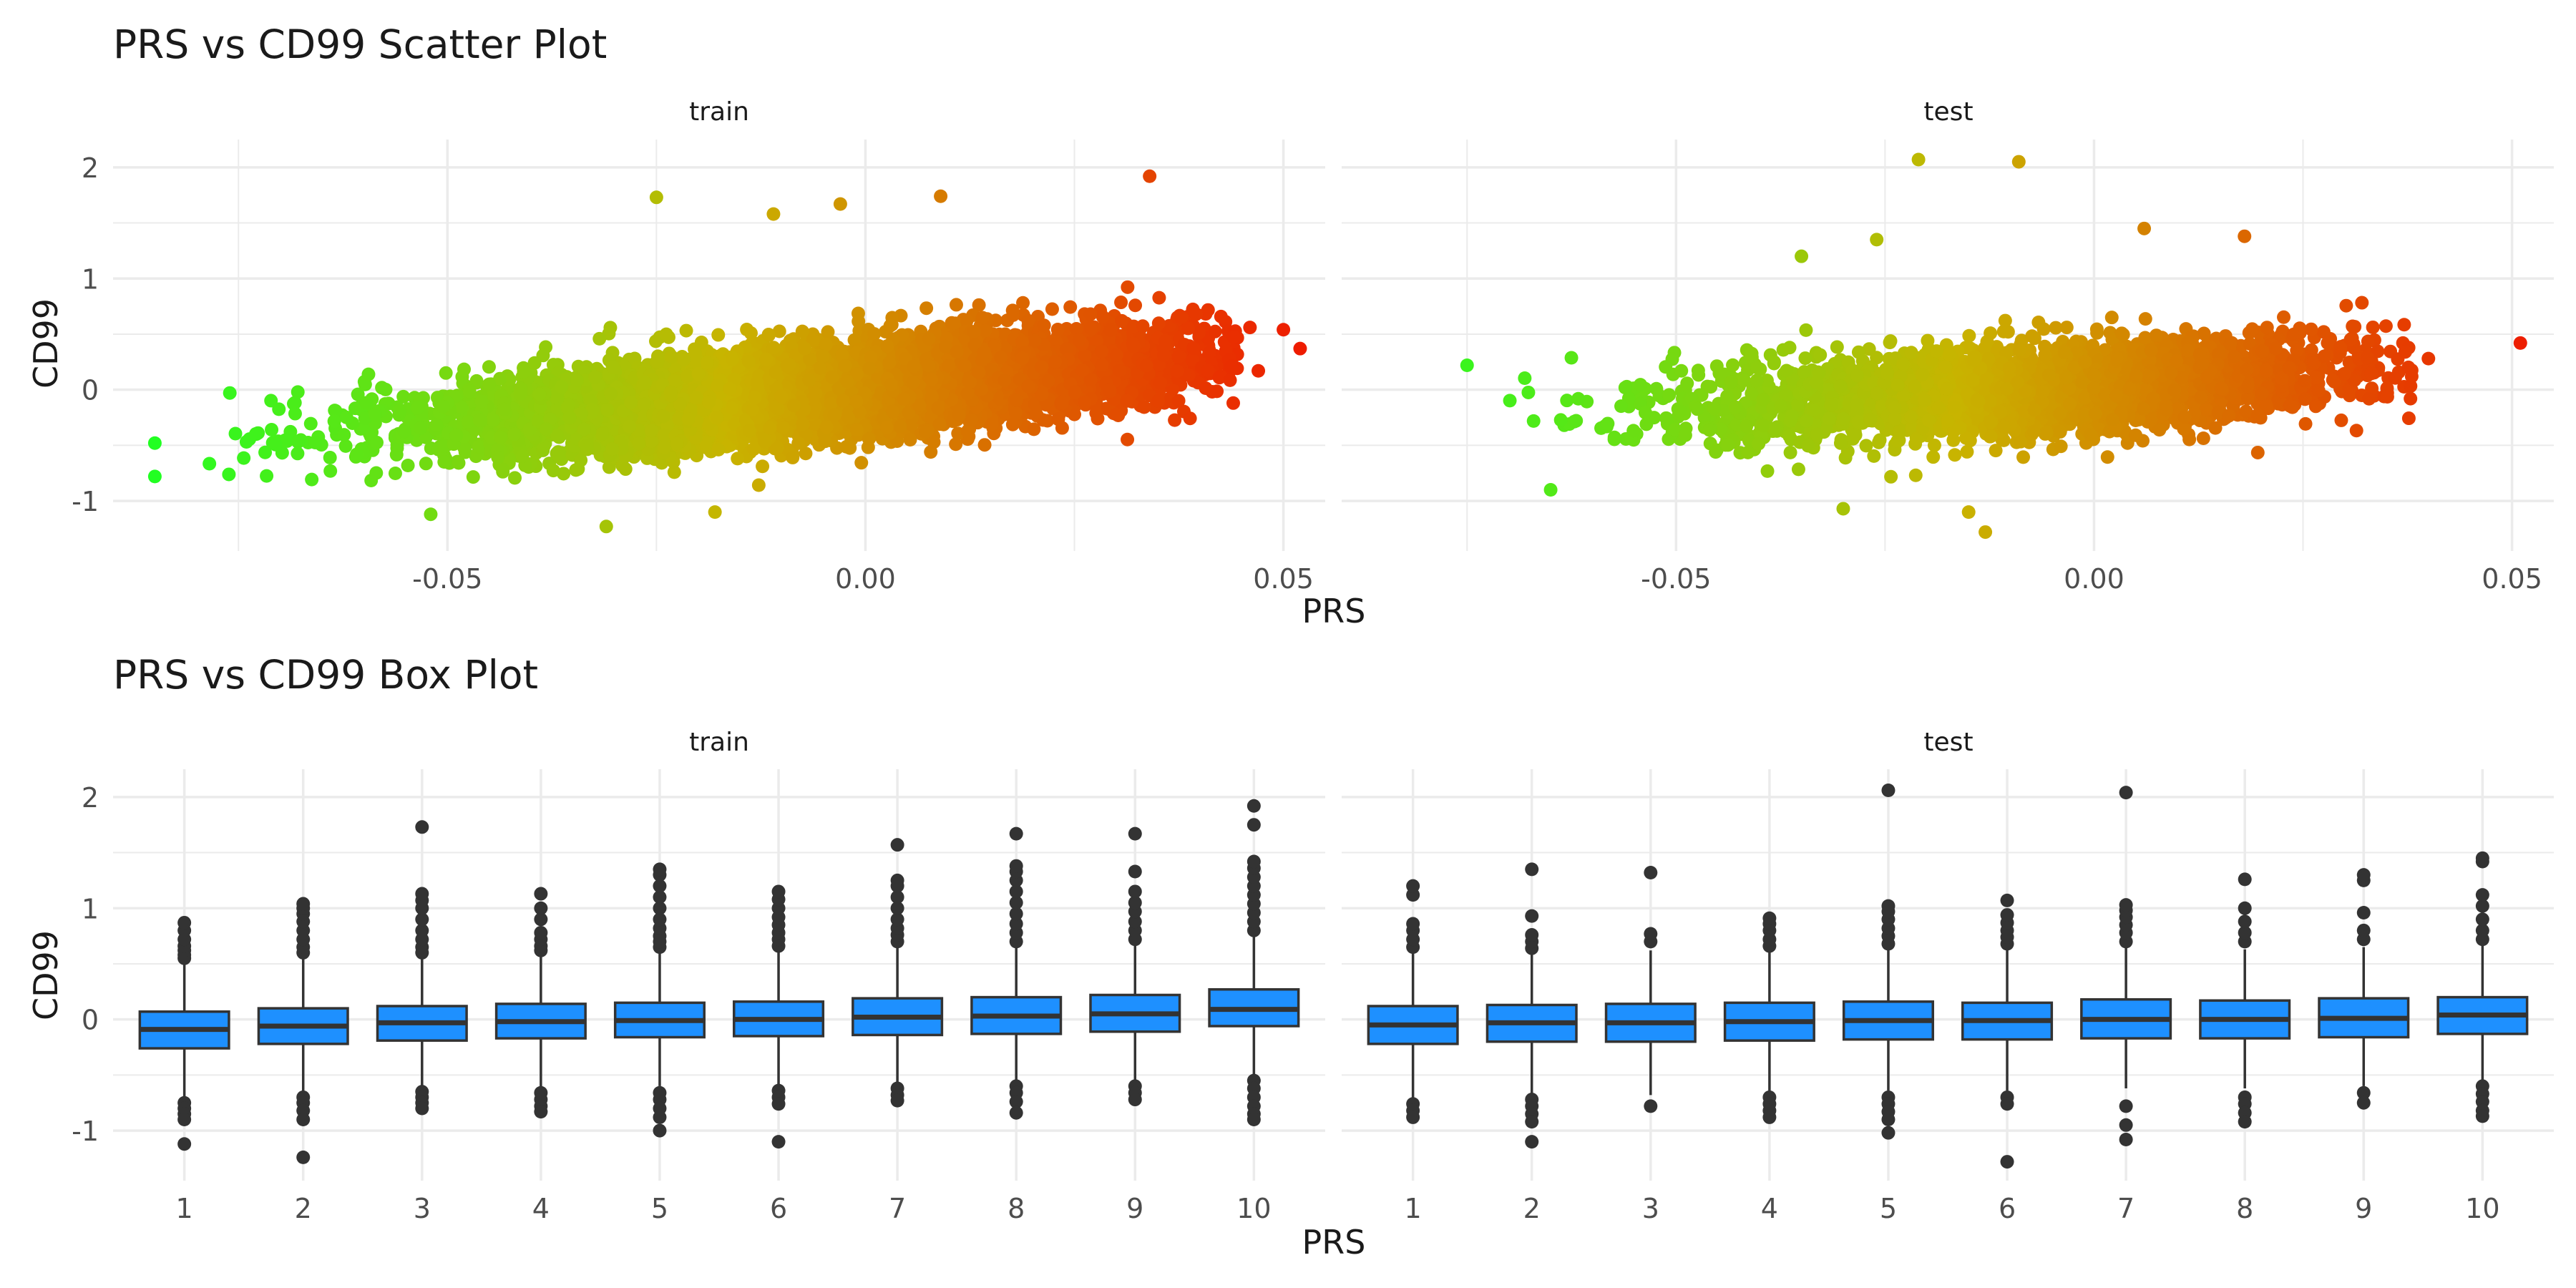  What do you see at coordinates (719, 742) in the screenshot?
I see `box-facet-train-label: train` at bounding box center [719, 742].